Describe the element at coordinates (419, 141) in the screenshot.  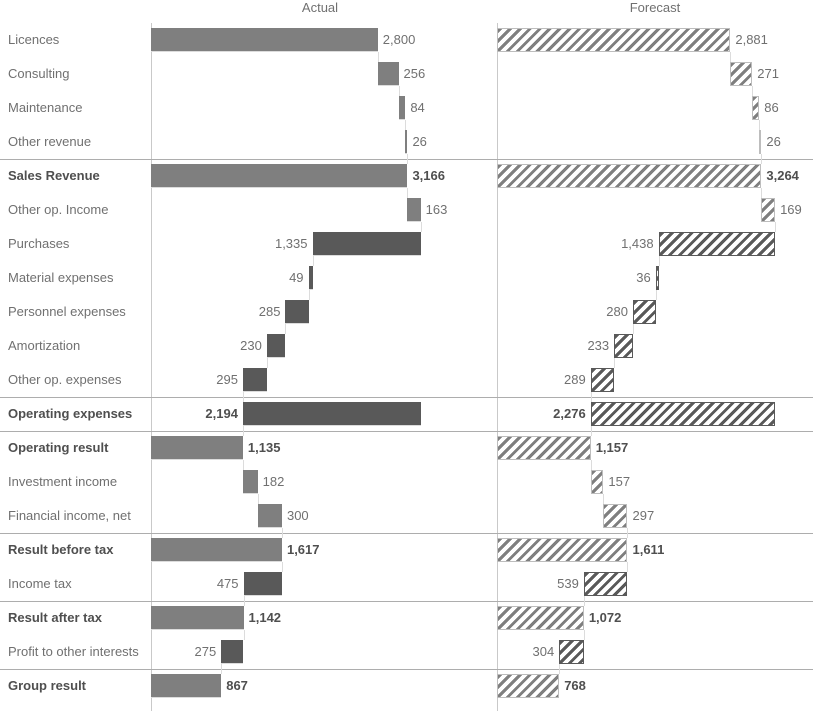
I see `value-actual-other-revenue: 26` at that location.